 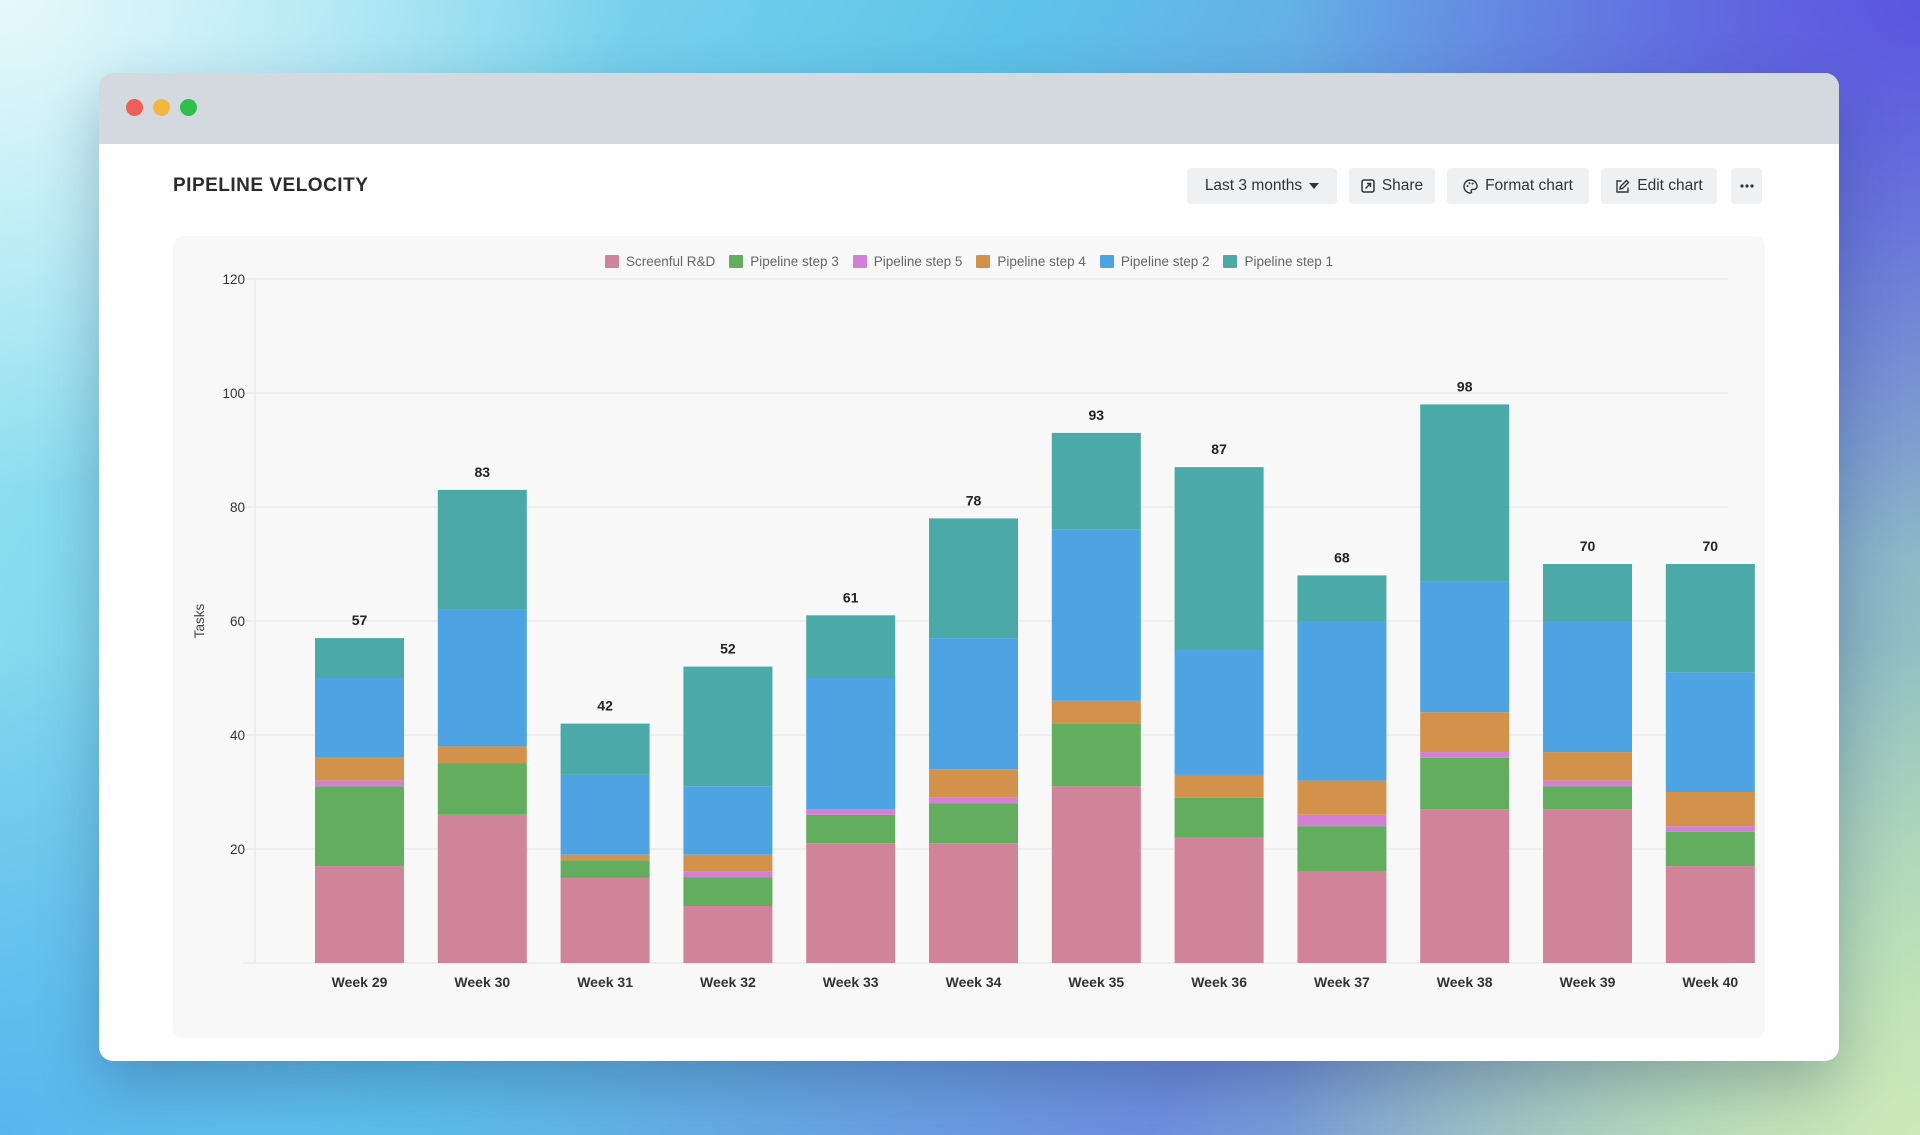 I want to click on legend-label: Pipeline step 1, so click(x=1289, y=261).